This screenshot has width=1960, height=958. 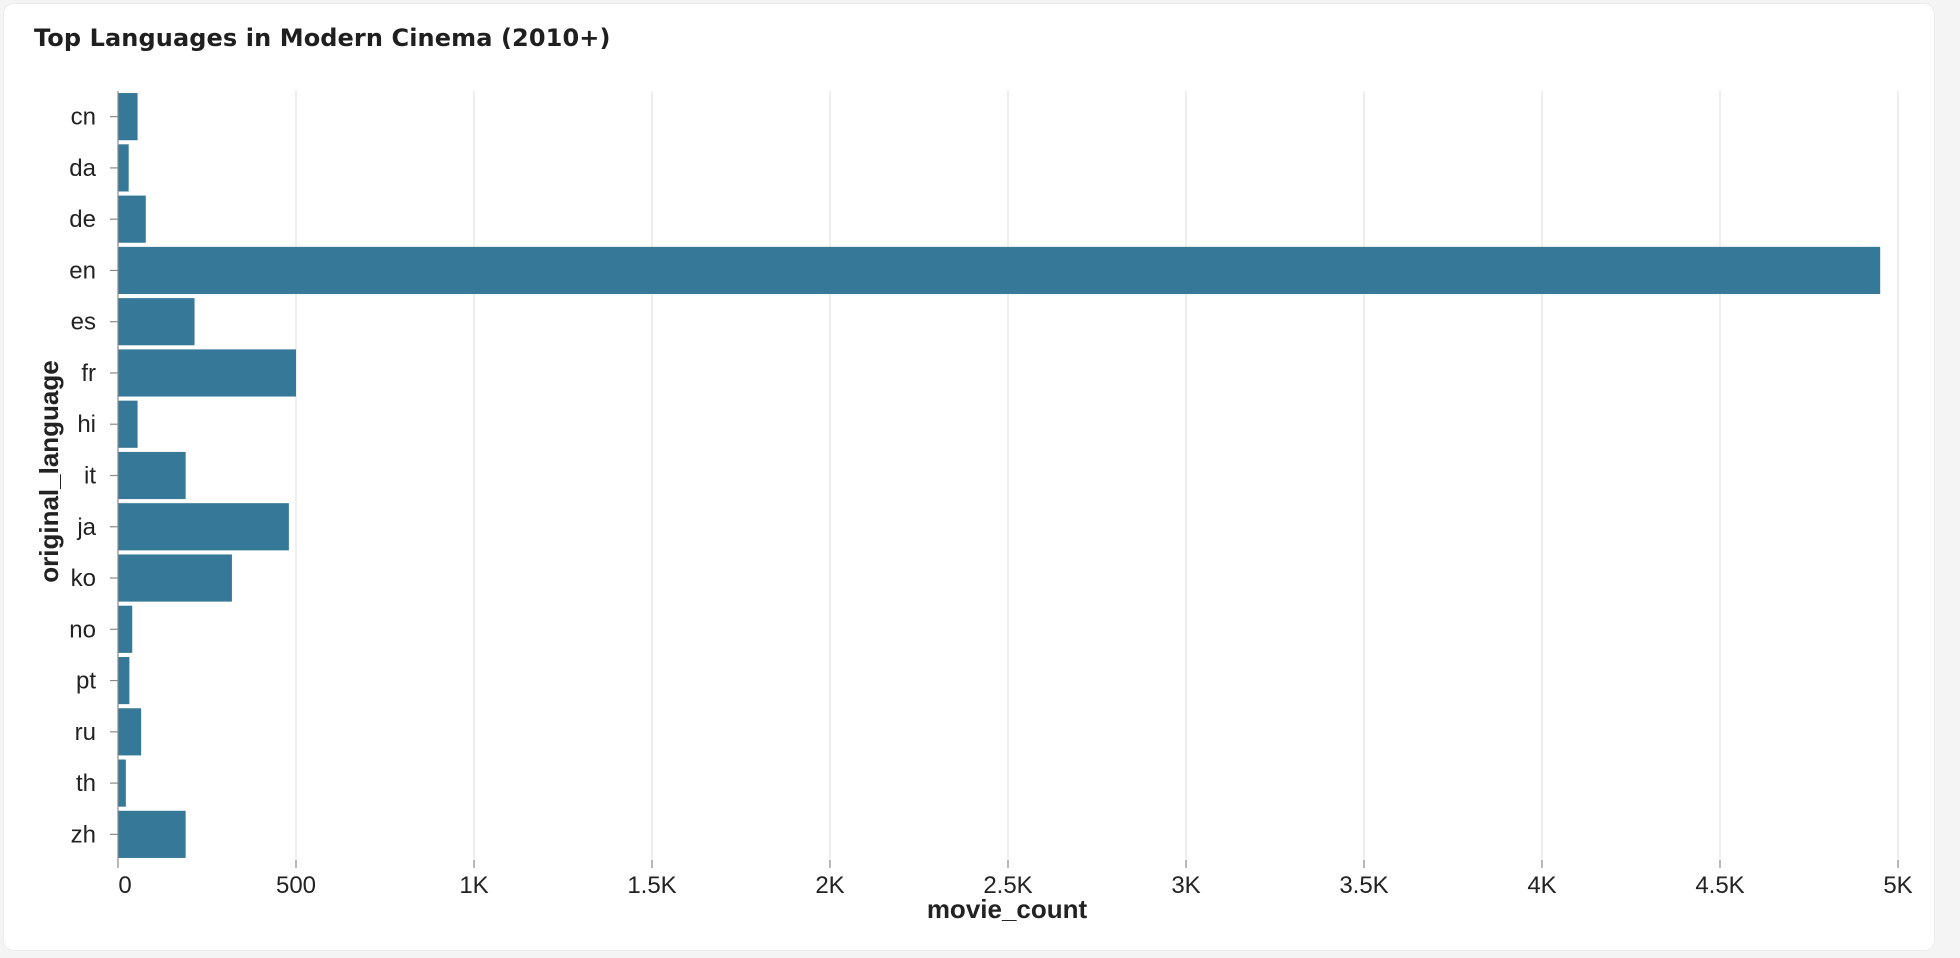 What do you see at coordinates (1363, 885) in the screenshot?
I see `x-tick-label: 3.5K` at bounding box center [1363, 885].